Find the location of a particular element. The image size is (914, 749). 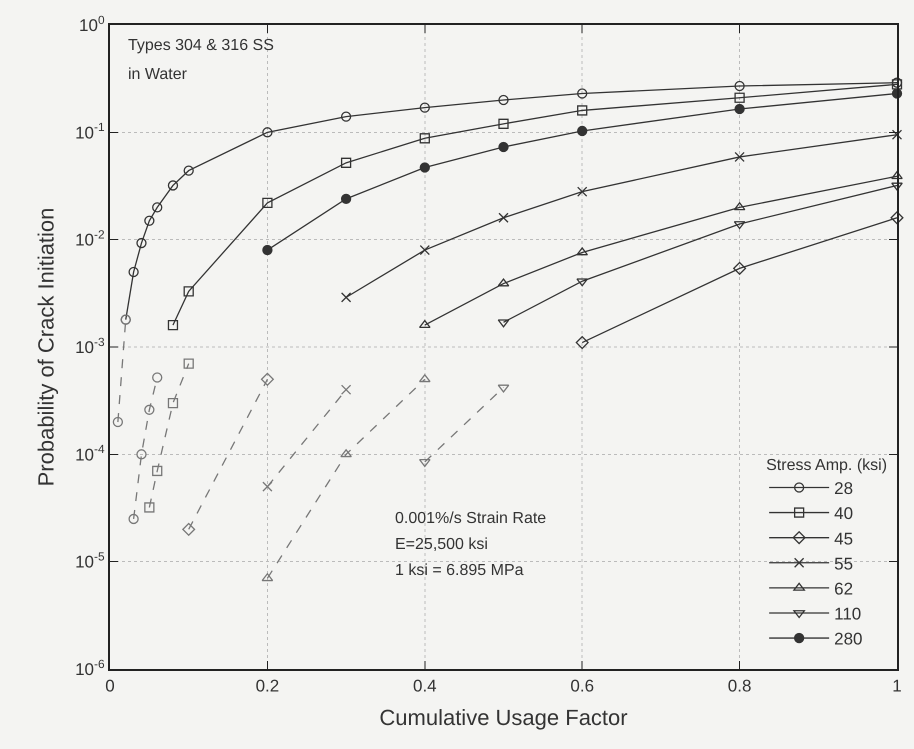

legend-label: 110 is located at coordinates (848, 614).